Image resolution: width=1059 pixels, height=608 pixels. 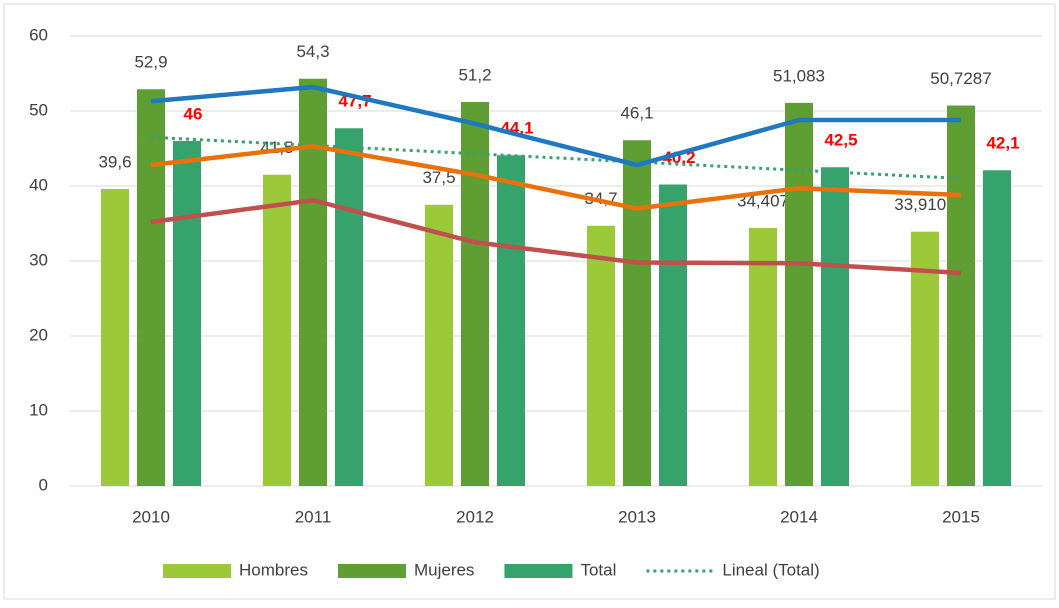 I want to click on data-label: 50,7287, so click(x=960, y=78).